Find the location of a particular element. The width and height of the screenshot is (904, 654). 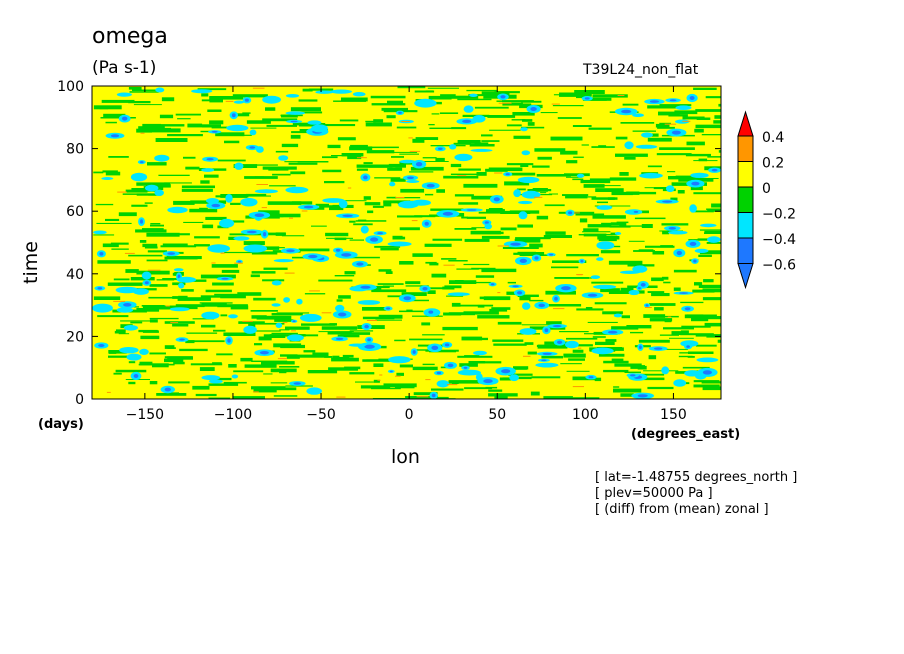

y-tick-label: 20 is located at coordinates (75, 337).